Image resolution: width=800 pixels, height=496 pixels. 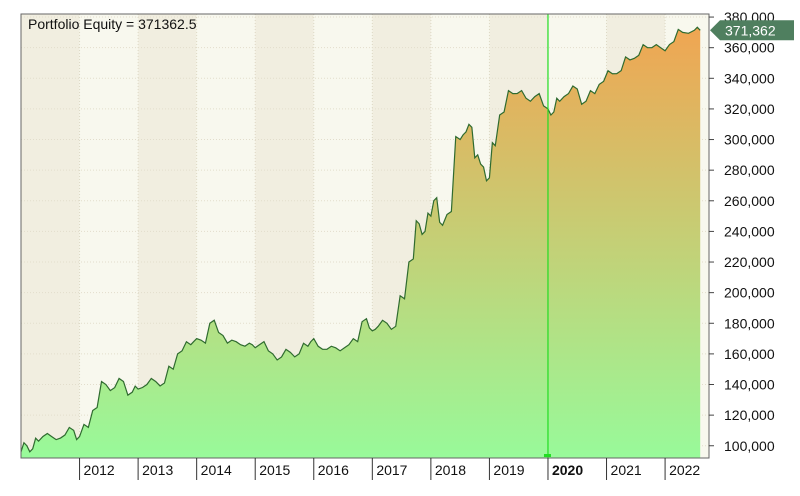 I want to click on last-value-badge, so click(x=752, y=30).